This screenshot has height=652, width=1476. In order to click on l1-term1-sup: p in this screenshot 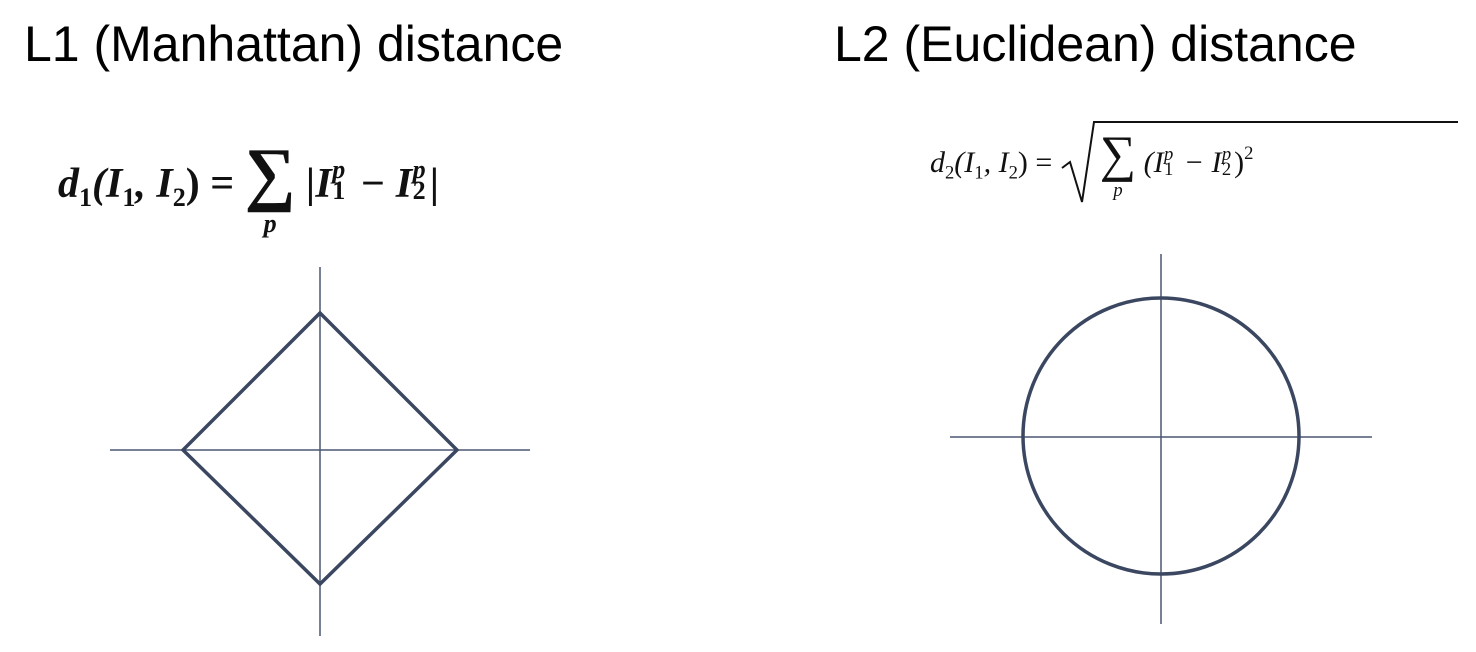, I will do `click(339, 170)`.